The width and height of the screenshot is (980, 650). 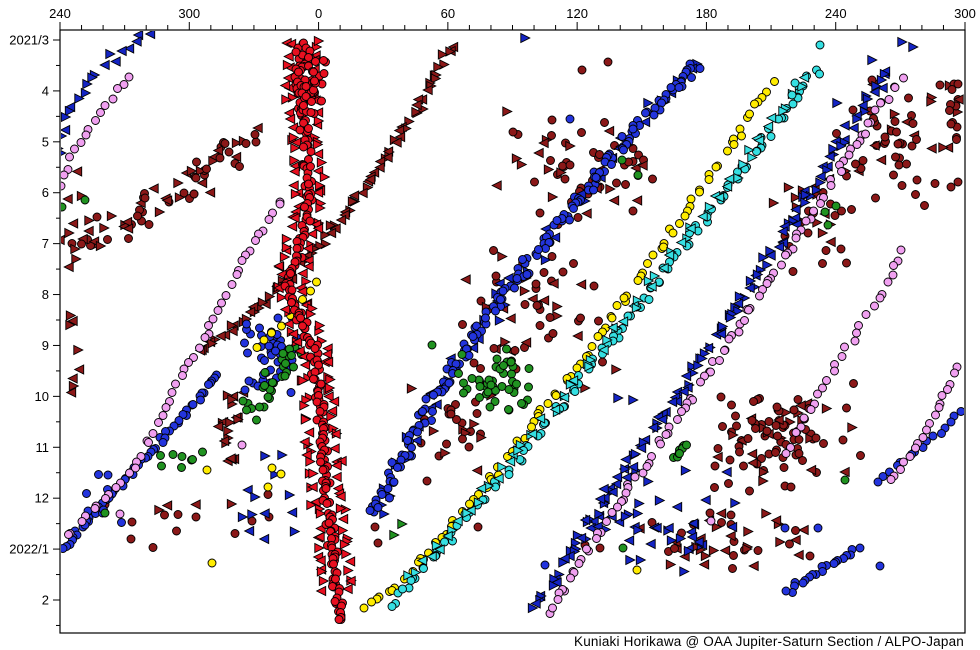 I want to click on series-navy-topleft-chain, so click(x=108, y=93).